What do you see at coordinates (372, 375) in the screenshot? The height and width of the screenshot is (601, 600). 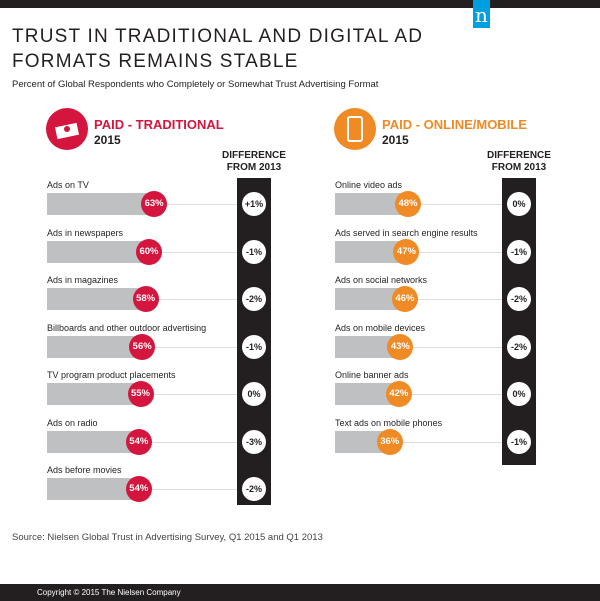 I see `category-label: Online banner ads` at bounding box center [372, 375].